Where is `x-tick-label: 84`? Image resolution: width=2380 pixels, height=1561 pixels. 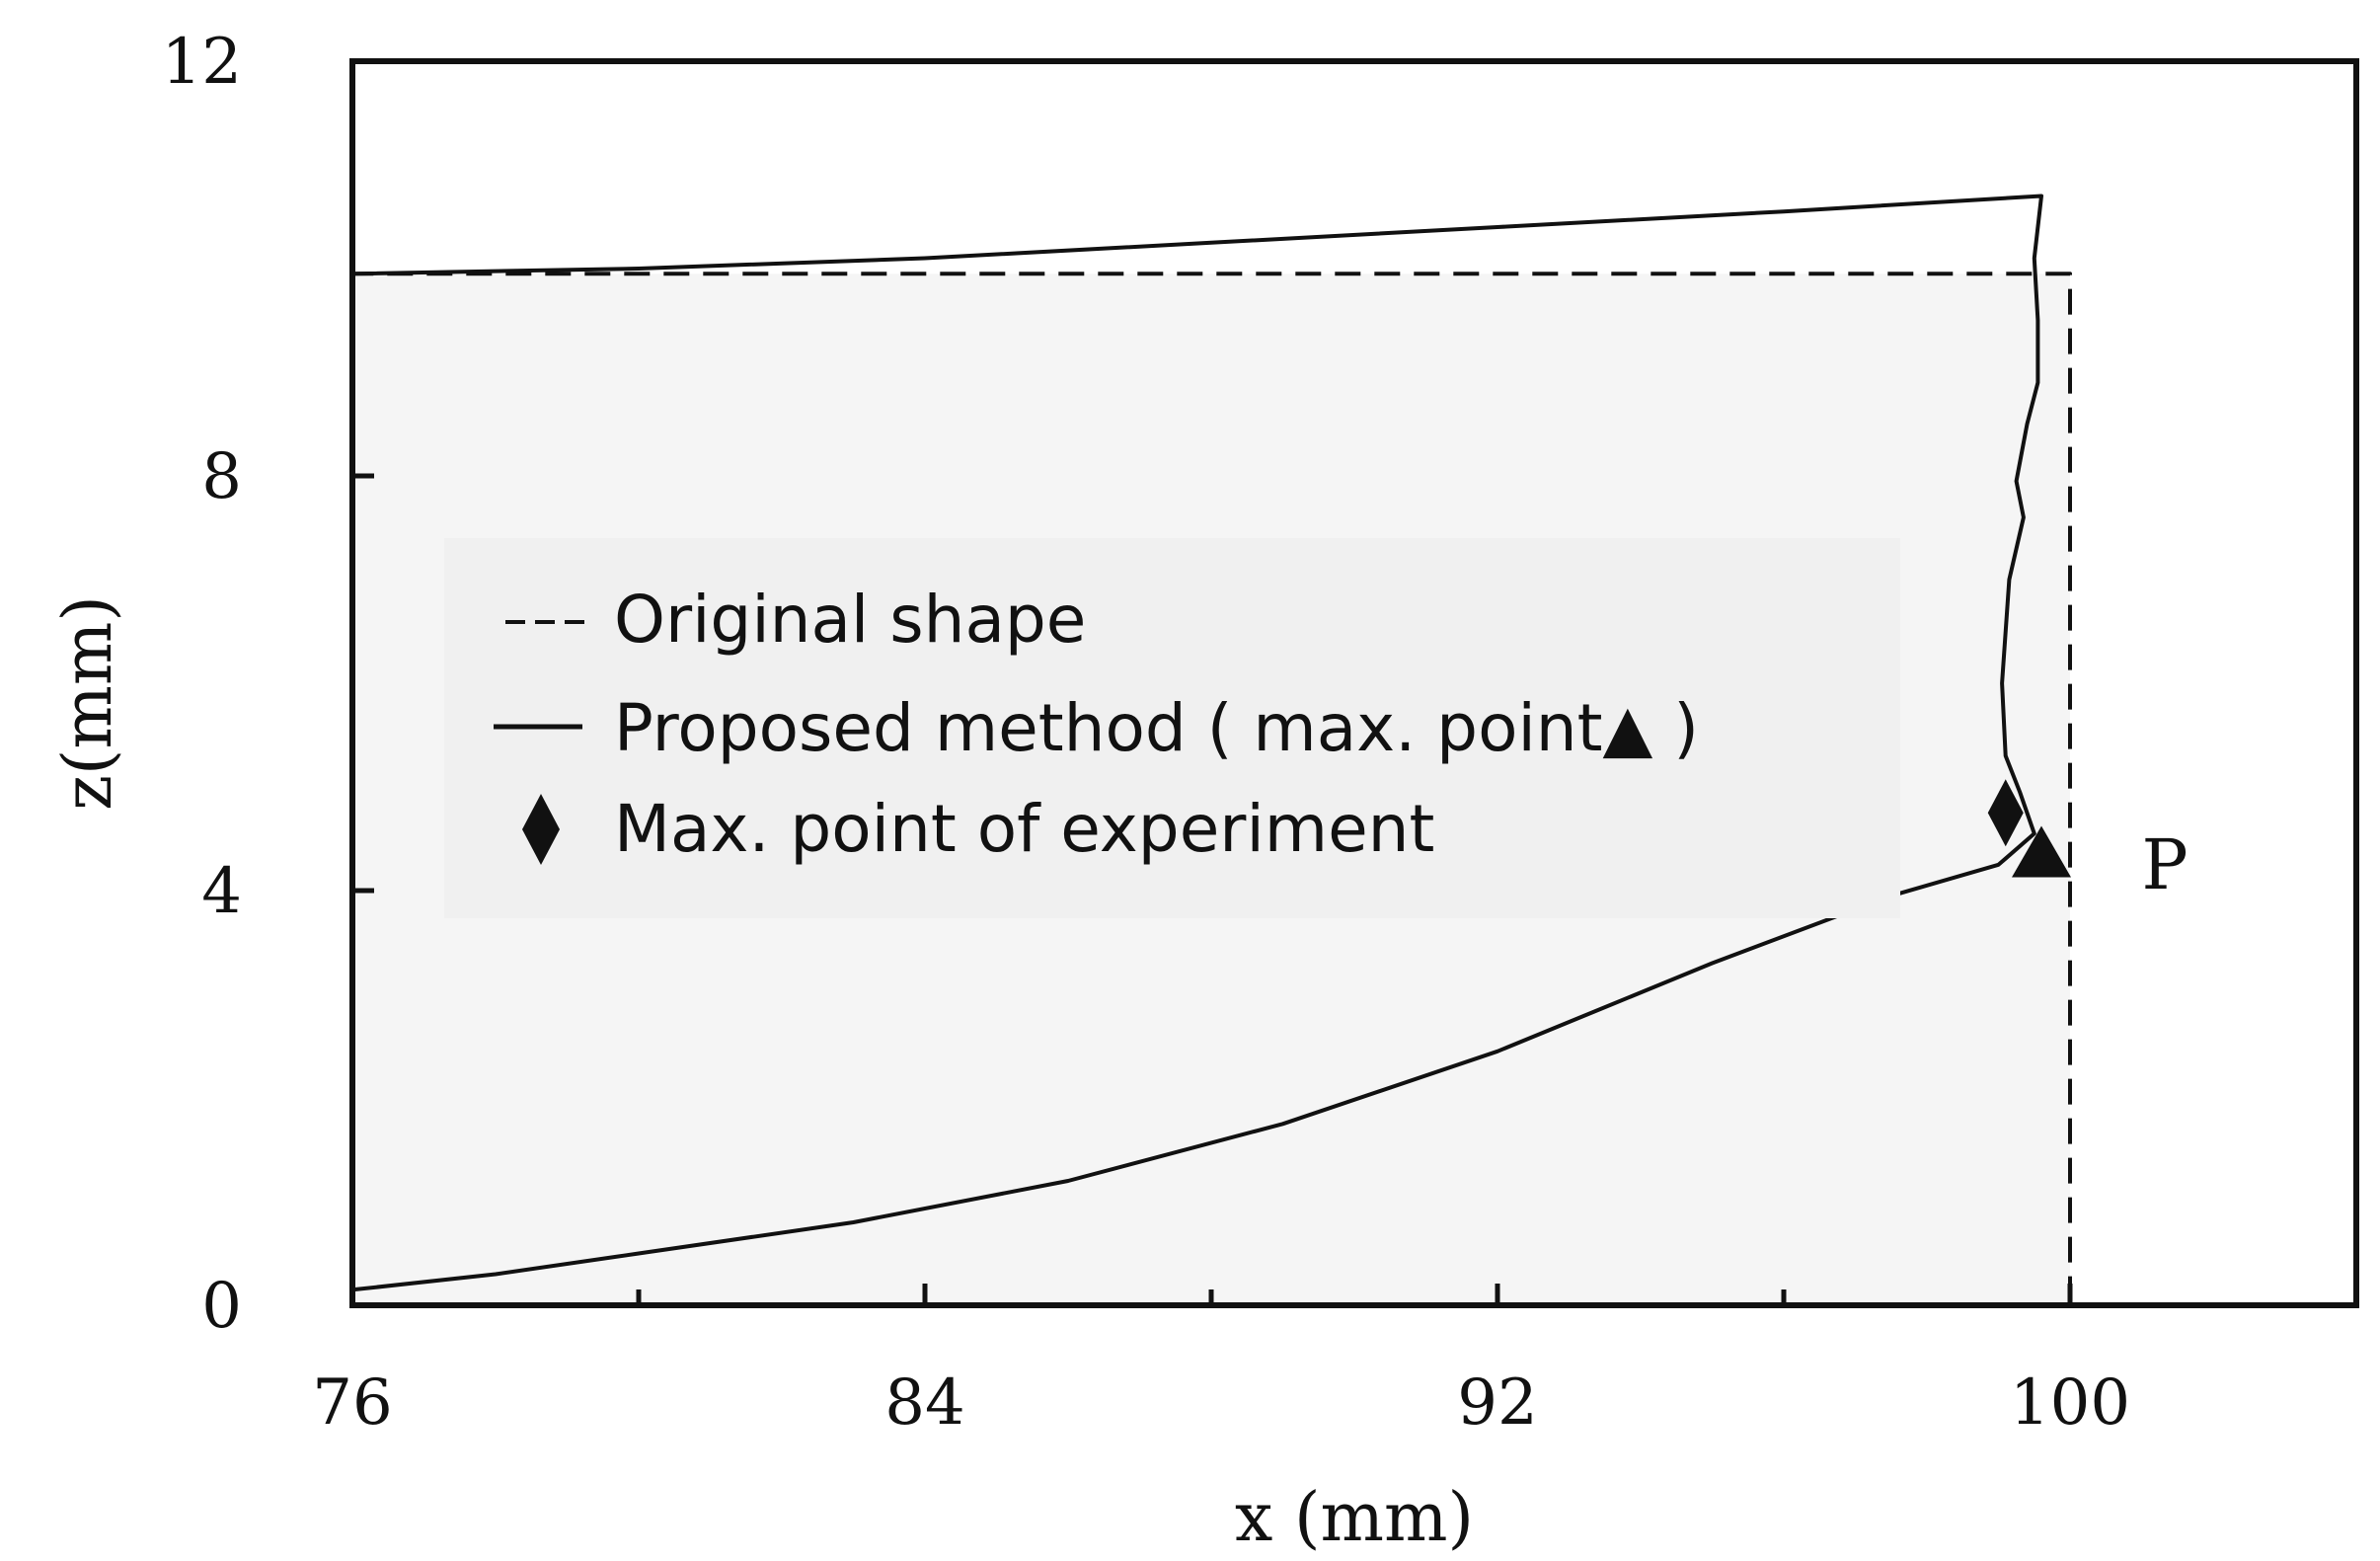 x-tick-label: 84 is located at coordinates (924, 1403).